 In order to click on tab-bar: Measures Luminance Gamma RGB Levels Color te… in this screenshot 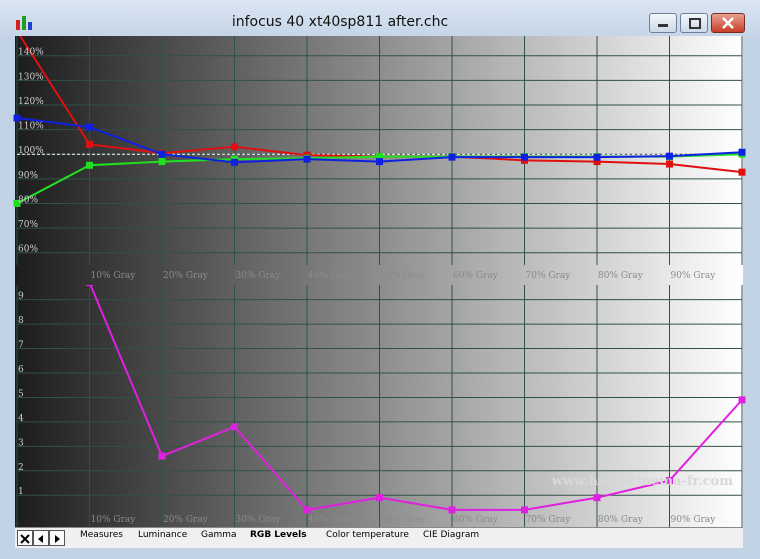, I will do `click(379, 537)`.